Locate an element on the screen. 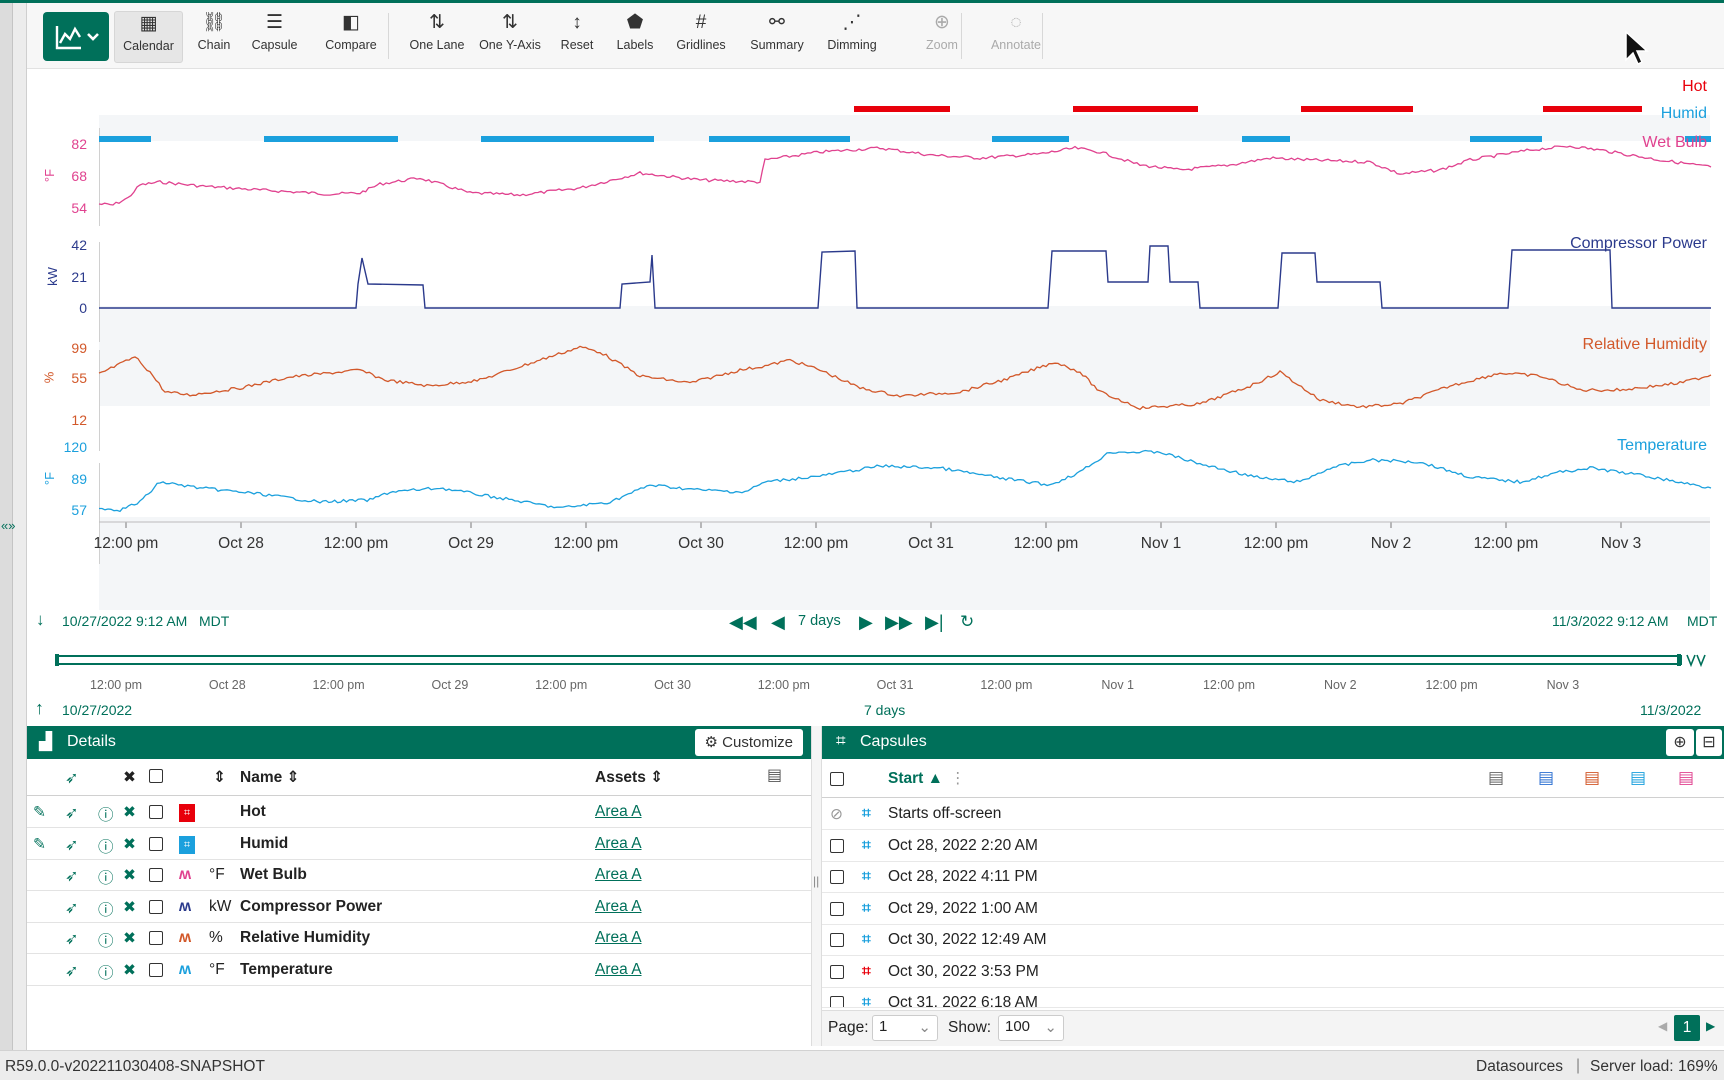  details-row: ✎ ➶ ⓘ ✖ ⌗ Humid Area A is located at coordinates (419, 844).